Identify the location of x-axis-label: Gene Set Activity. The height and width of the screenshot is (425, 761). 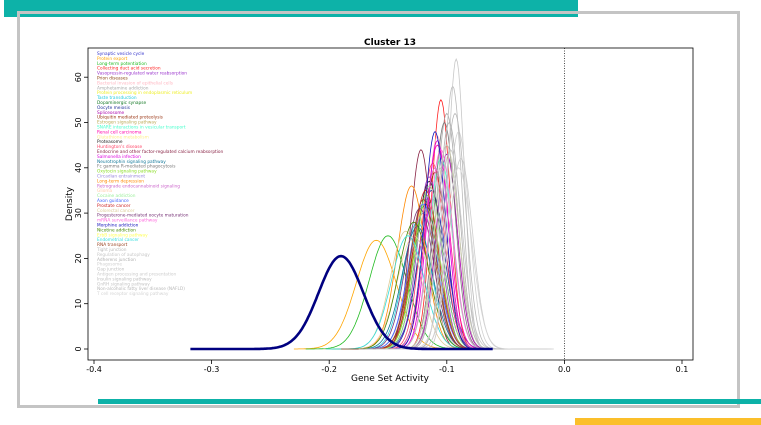
(390, 379).